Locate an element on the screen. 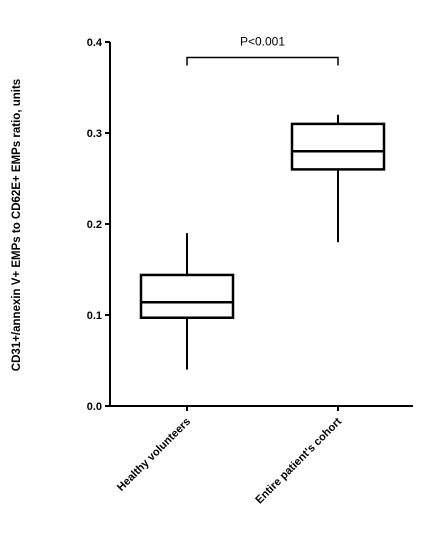 The image size is (423, 540). bracket-line is located at coordinates (262, 61).